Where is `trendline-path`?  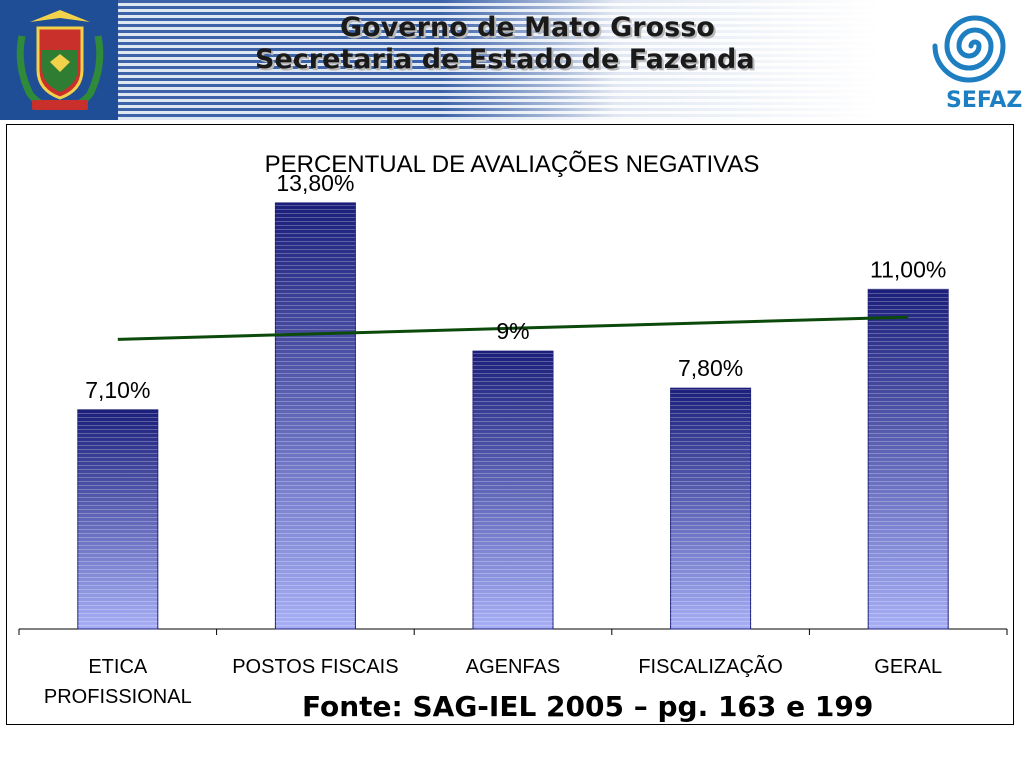
trendline-path is located at coordinates (513, 328).